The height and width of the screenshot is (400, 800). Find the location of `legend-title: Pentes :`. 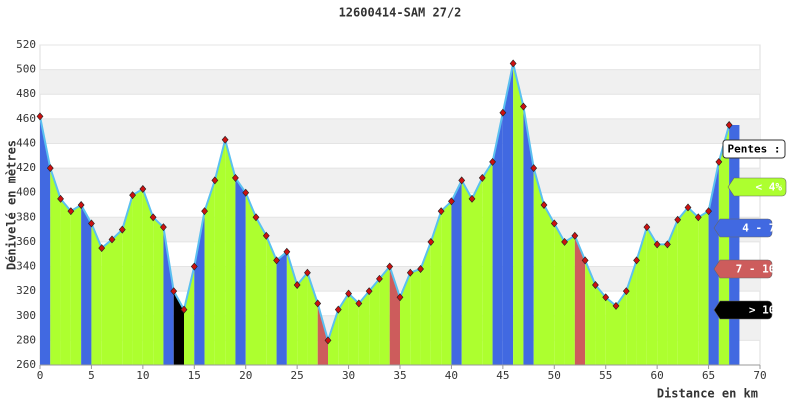

legend-title: Pentes : is located at coordinates (754, 149).